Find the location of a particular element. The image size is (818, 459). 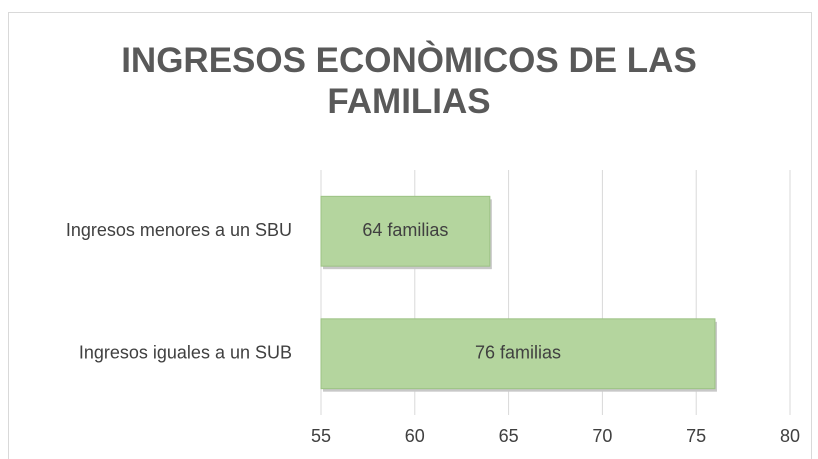

data-label: 76 familias is located at coordinates (518, 353).